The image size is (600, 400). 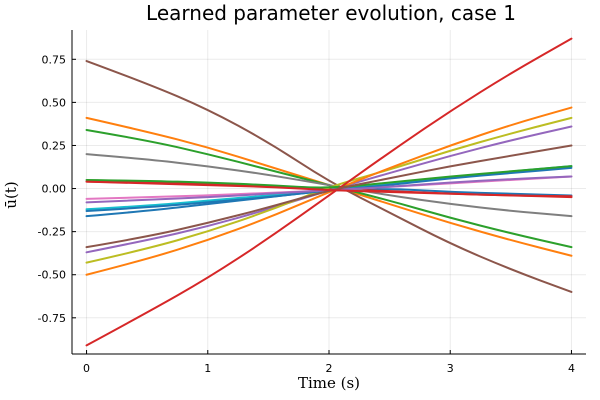 I want to click on y-tick-label: 0.00, so click(x=54, y=189).